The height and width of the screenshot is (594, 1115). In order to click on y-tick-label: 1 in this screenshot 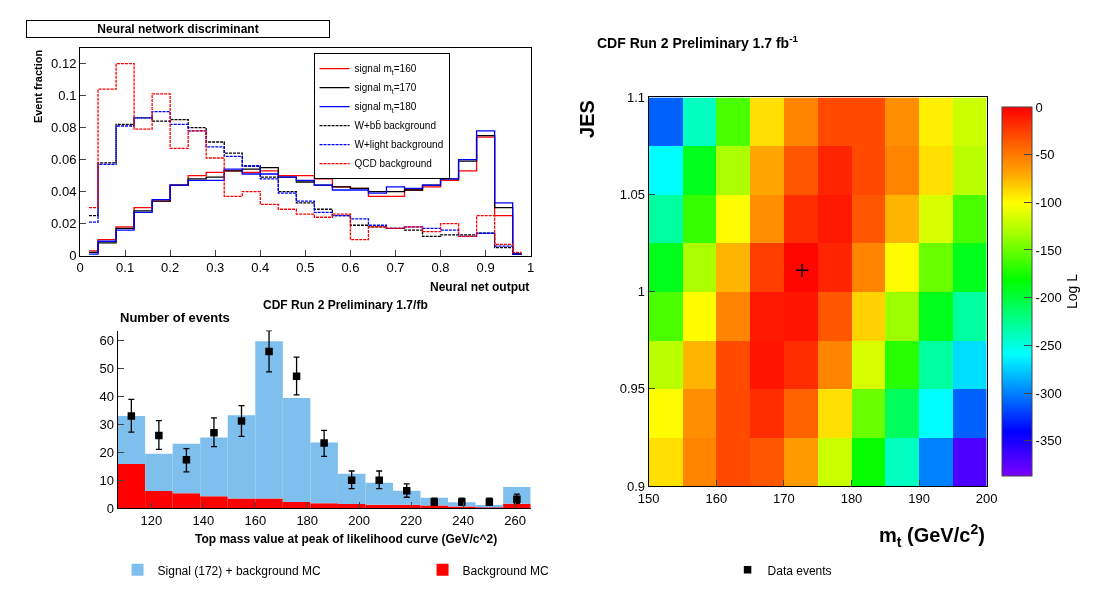, I will do `click(641, 292)`.